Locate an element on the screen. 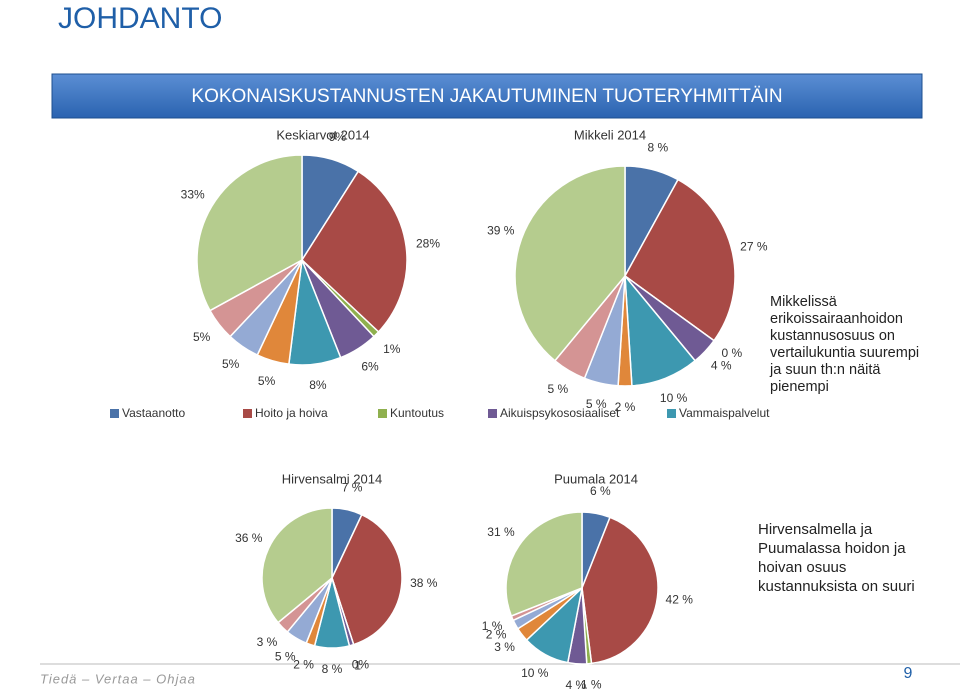  legend-label: Vastaanotto is located at coordinates (153, 413).